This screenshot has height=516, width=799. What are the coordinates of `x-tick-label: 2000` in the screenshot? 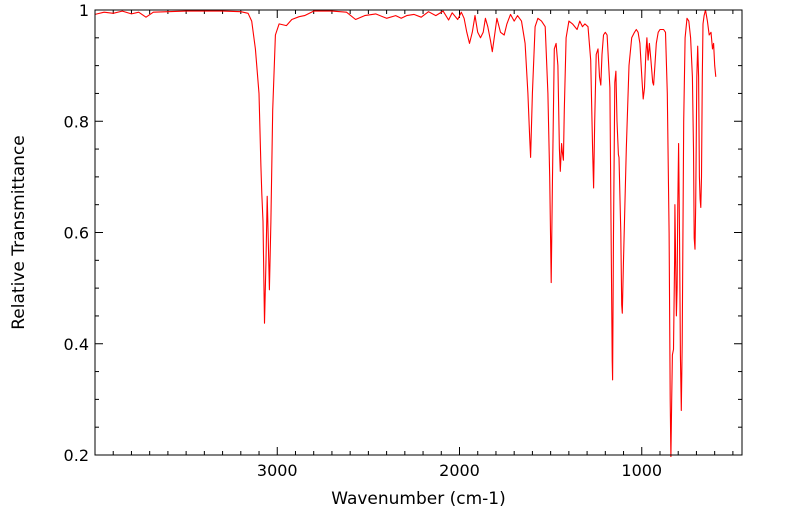 It's located at (459, 470).